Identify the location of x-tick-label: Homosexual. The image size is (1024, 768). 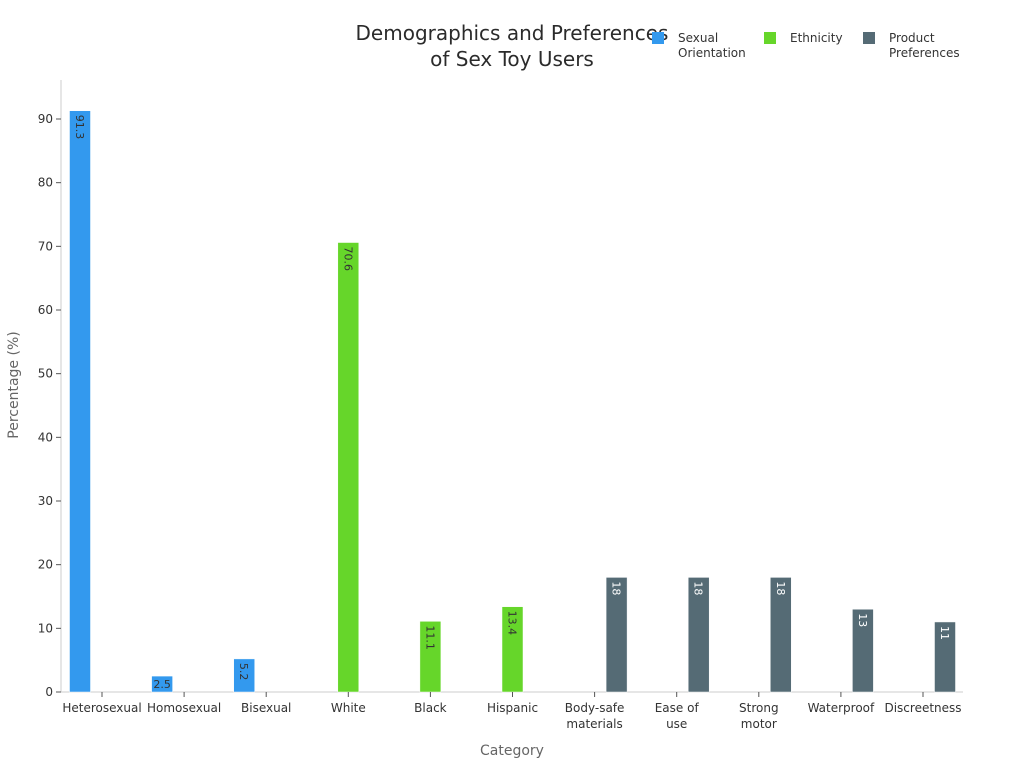
(184, 708).